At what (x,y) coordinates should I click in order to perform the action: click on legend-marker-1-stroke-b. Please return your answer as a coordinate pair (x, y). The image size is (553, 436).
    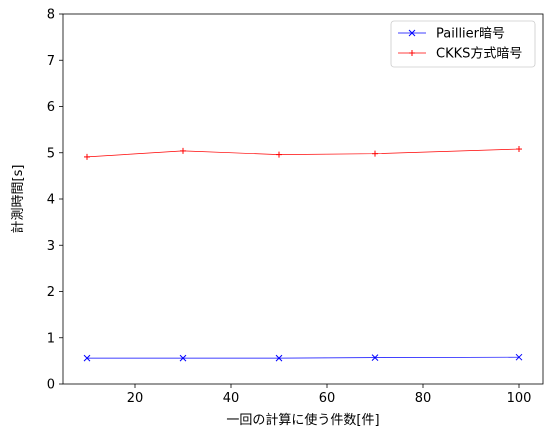
    Looking at the image, I should click on (412, 33).